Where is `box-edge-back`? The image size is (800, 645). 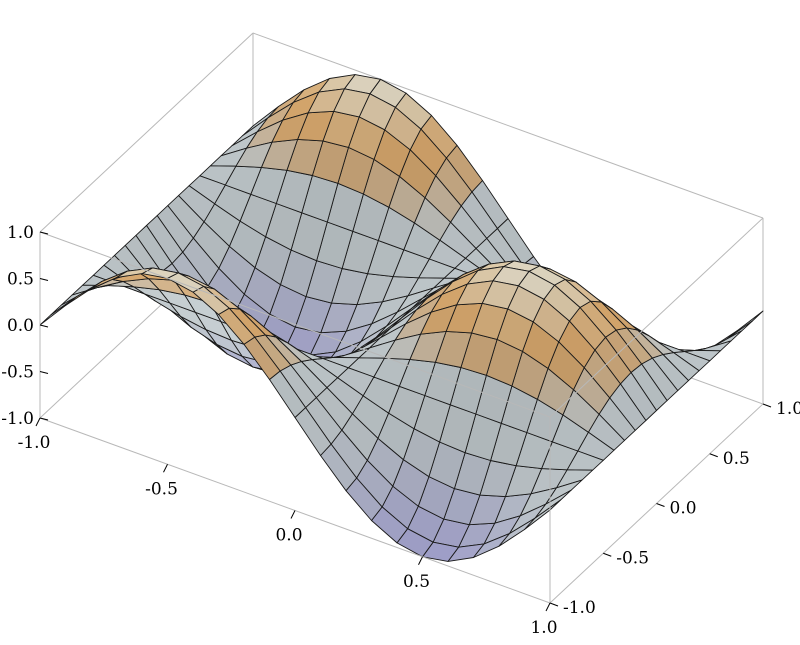
box-edge-back is located at coordinates (146, 132).